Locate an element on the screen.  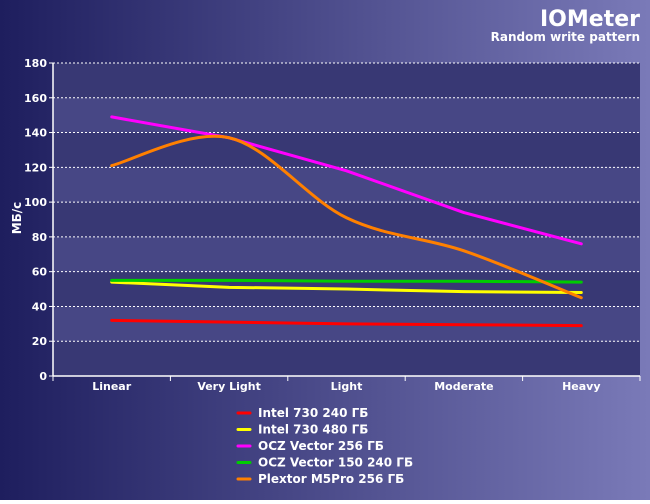
x-tick-label: Heavy is located at coordinates (581, 386).